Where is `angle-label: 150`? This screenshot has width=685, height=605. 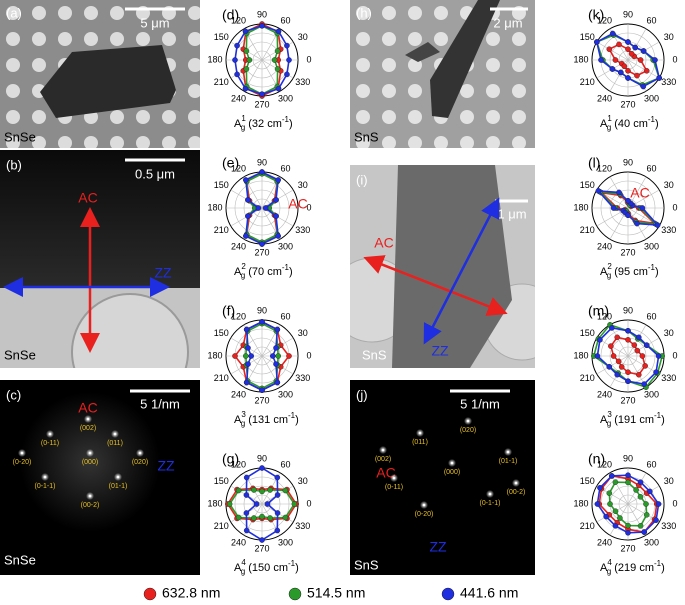
angle-label: 150 is located at coordinates (221, 333).